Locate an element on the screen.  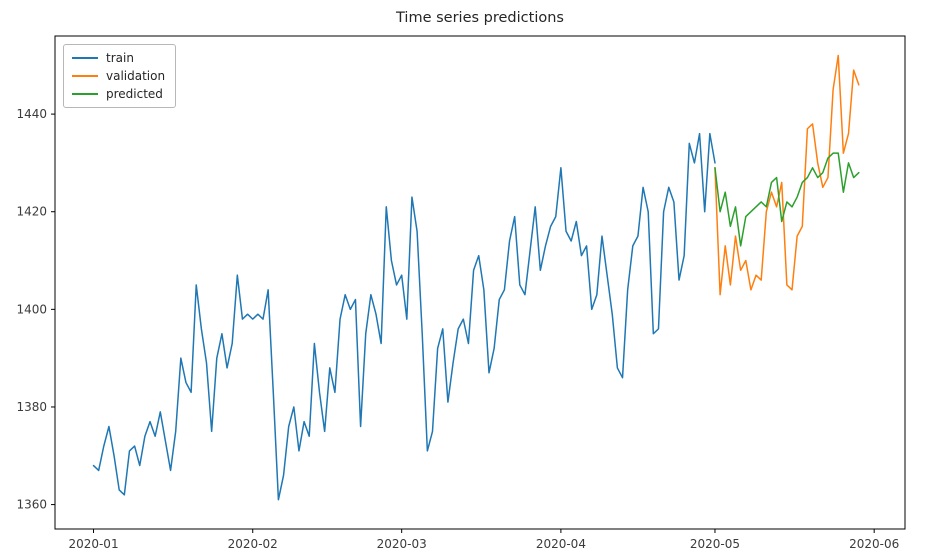
legend-label-train: train is located at coordinates (120, 58).